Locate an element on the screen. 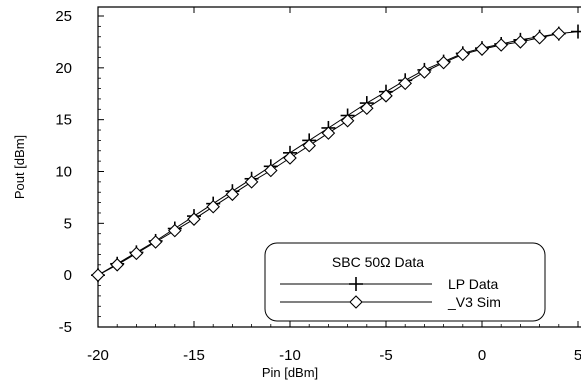  y-tick-label: 0 is located at coordinates (68, 275).